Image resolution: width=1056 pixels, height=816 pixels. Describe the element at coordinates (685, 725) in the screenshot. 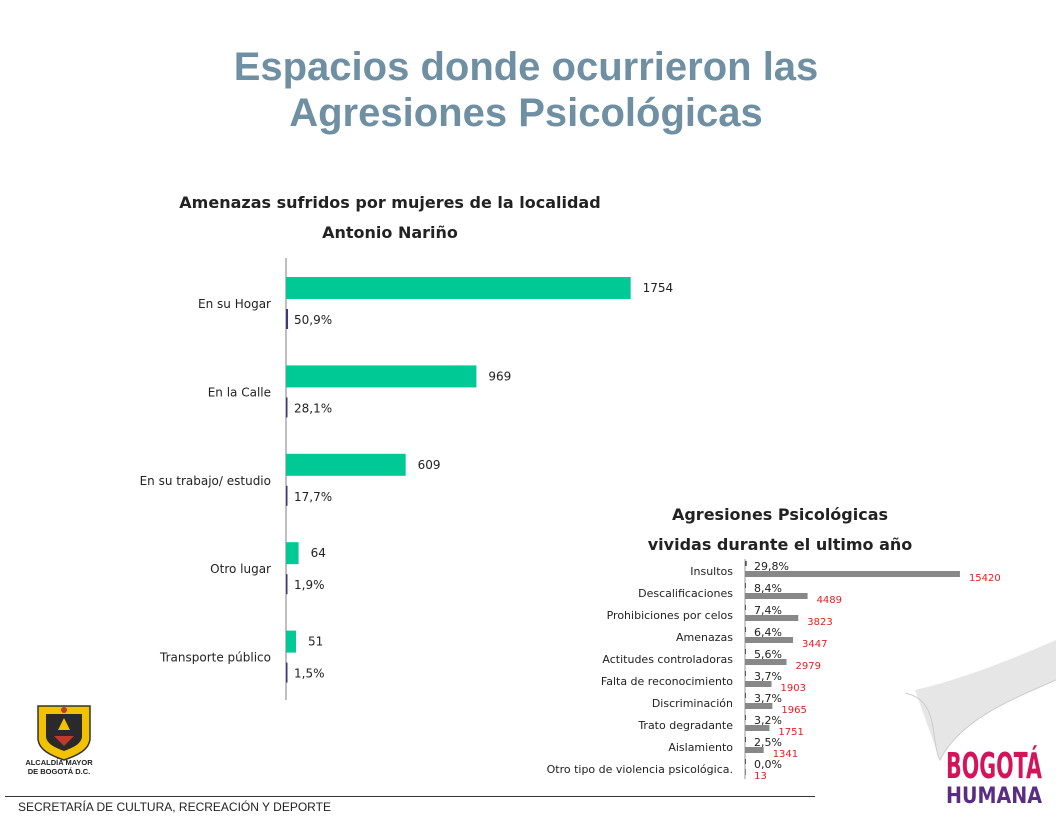

I see `chart2-category-trato-degradante: Trato degradante` at that location.